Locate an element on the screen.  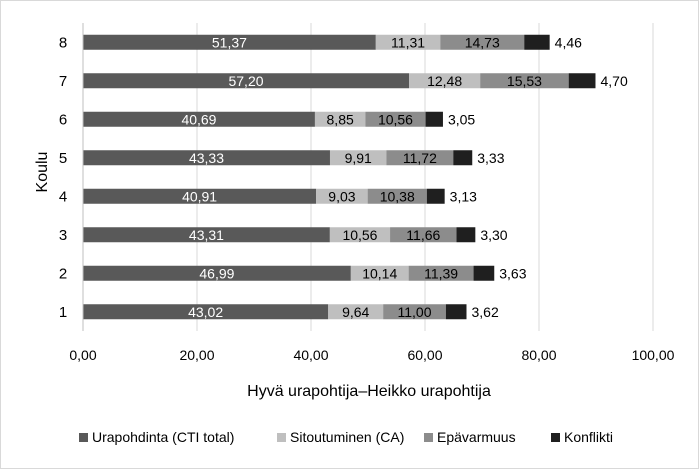
y-tick-label: 2 is located at coordinates (63, 273).